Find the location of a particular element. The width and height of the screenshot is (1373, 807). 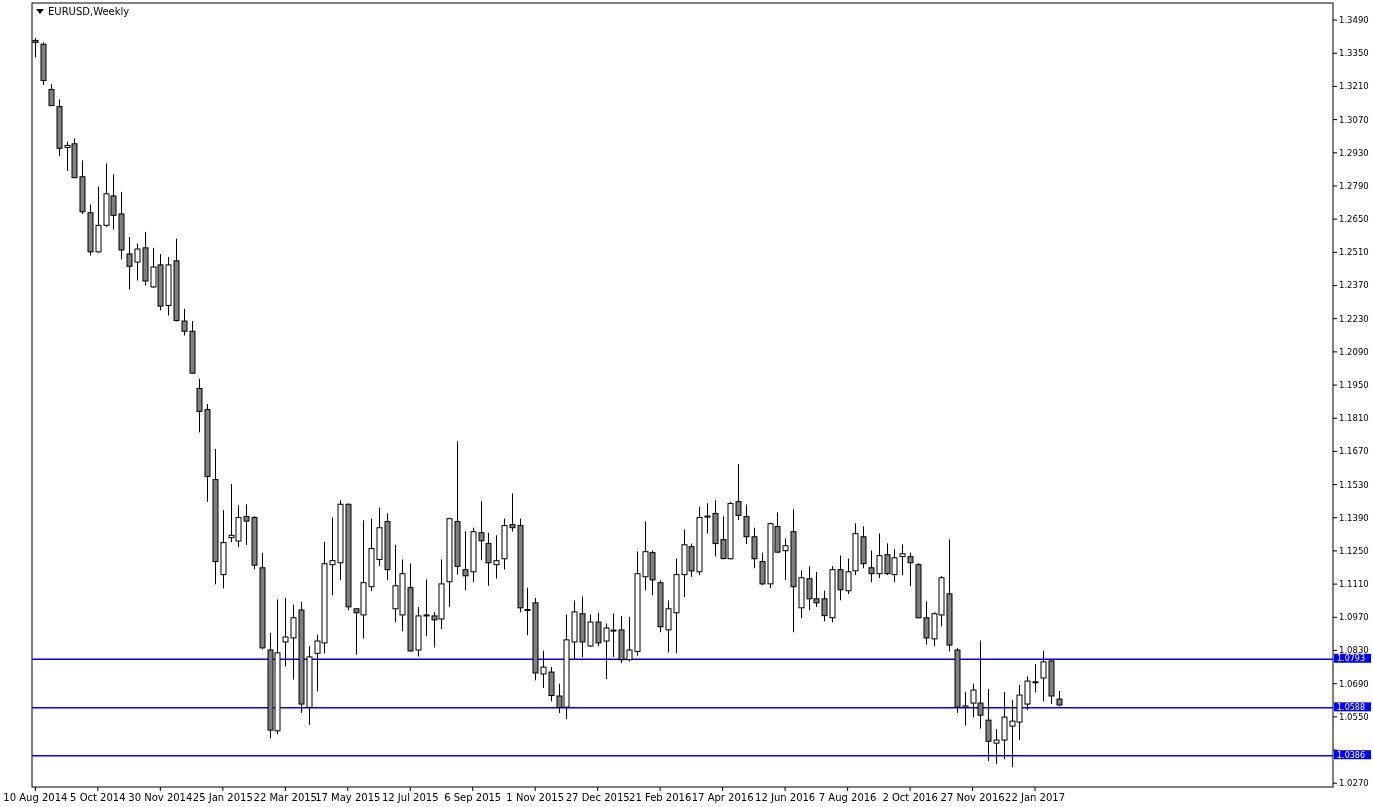

x-tick-label: 1 Nov 2015 is located at coordinates (535, 797).